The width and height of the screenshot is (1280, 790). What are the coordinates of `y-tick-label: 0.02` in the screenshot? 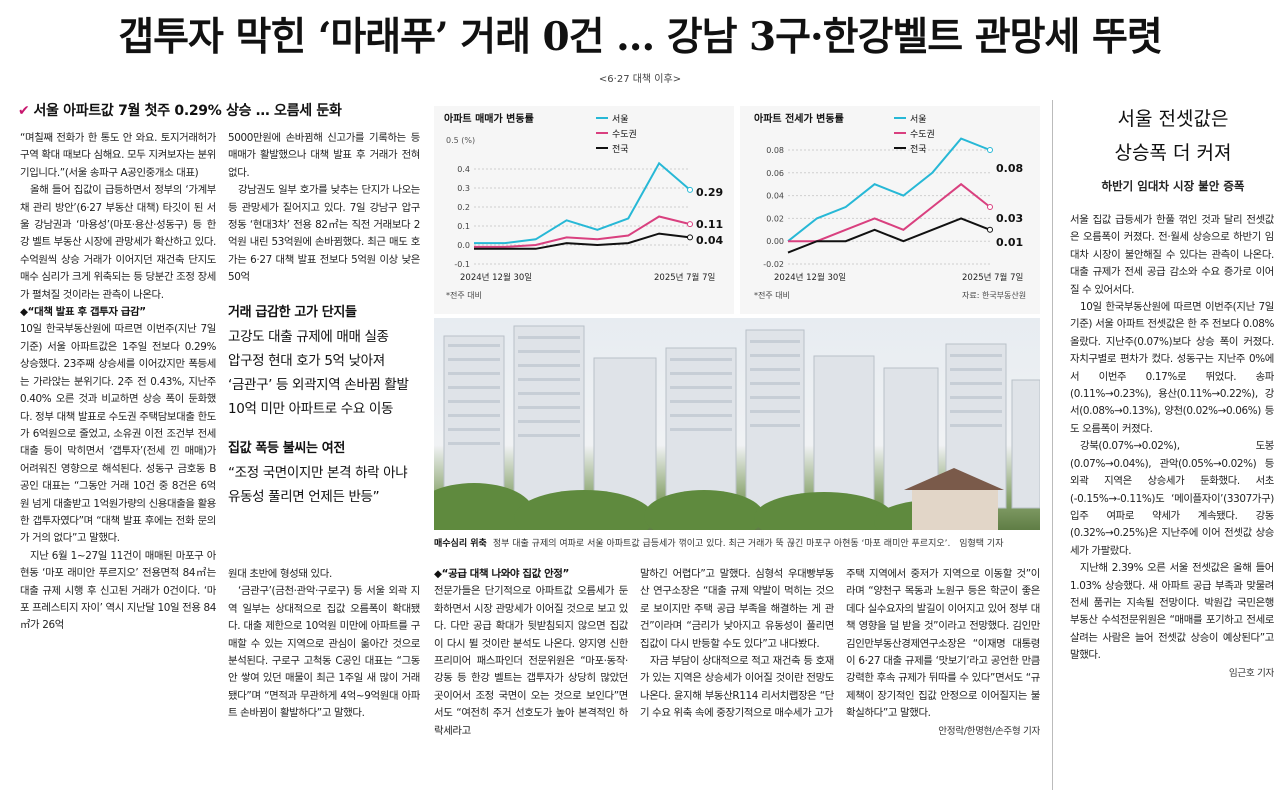 It's located at (775, 218).